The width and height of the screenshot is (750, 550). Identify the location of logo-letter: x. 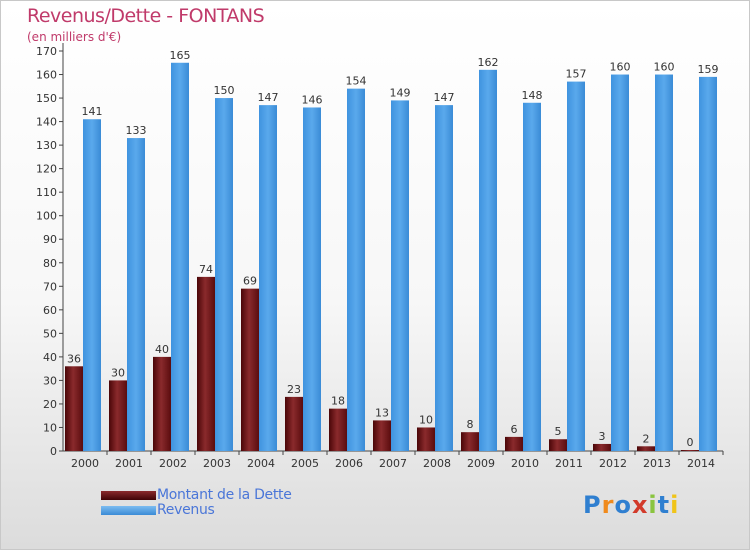
(640, 505).